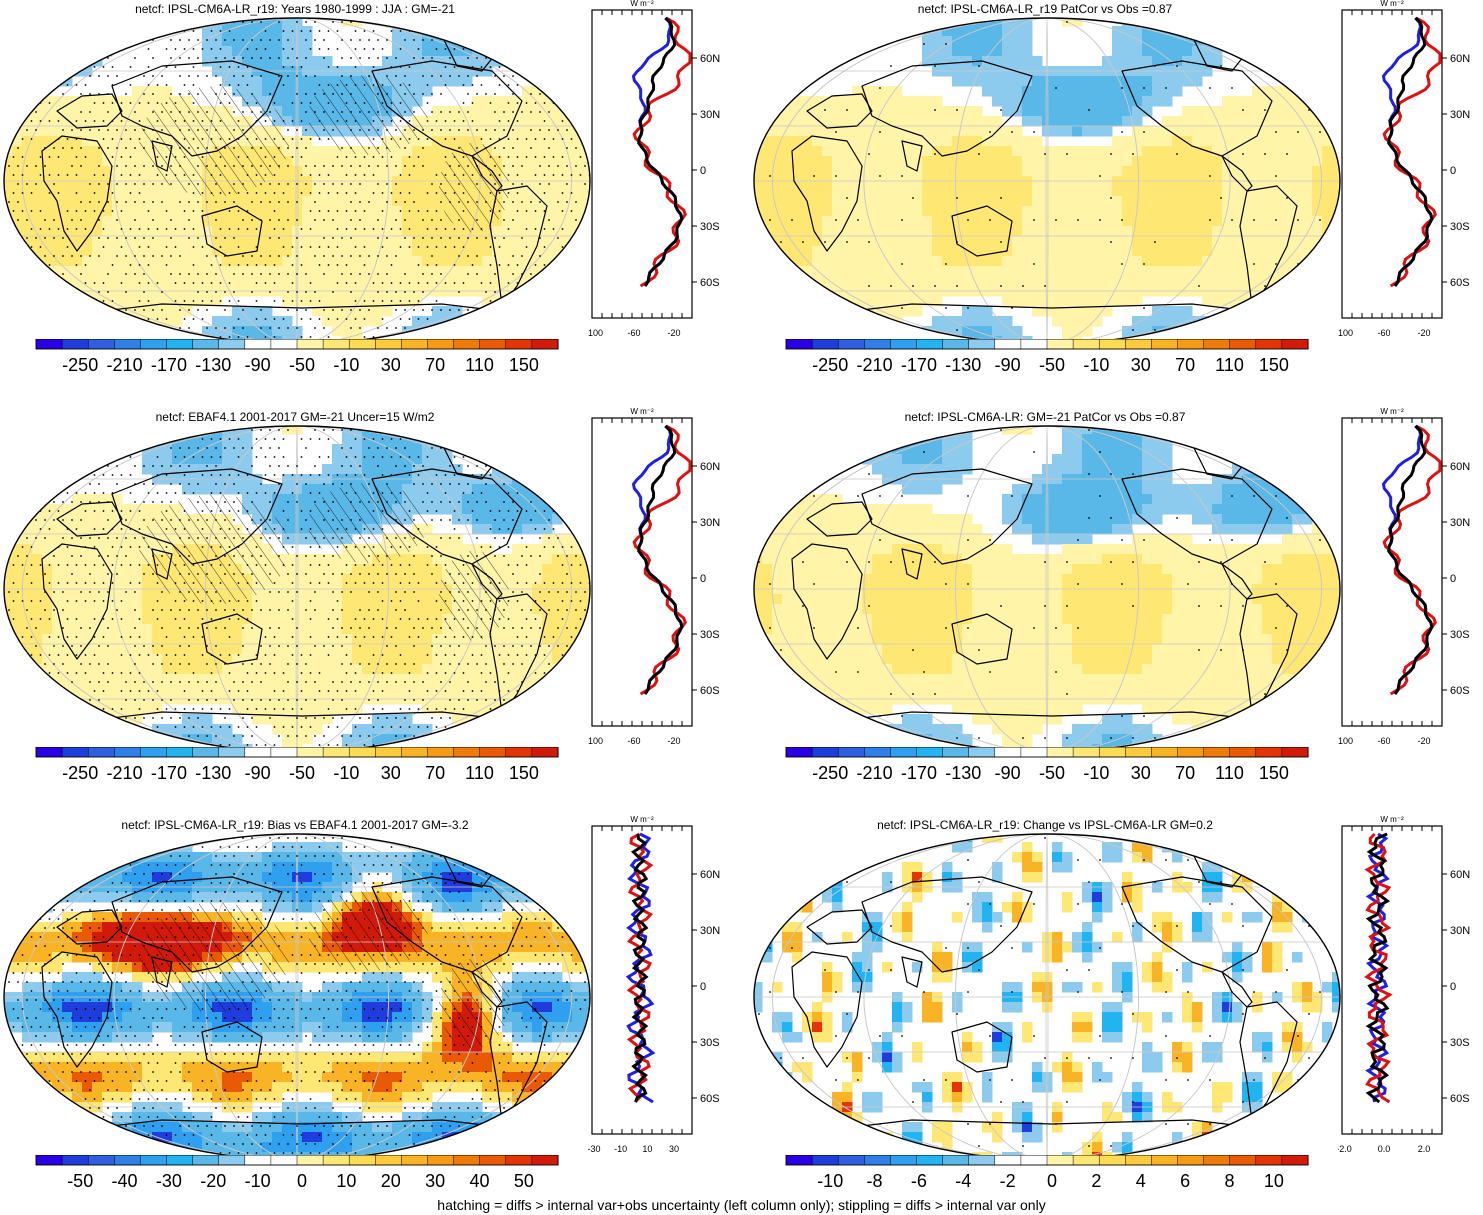  Describe the element at coordinates (633, 741) in the screenshot. I see `zonal-x-label: -60` at that location.